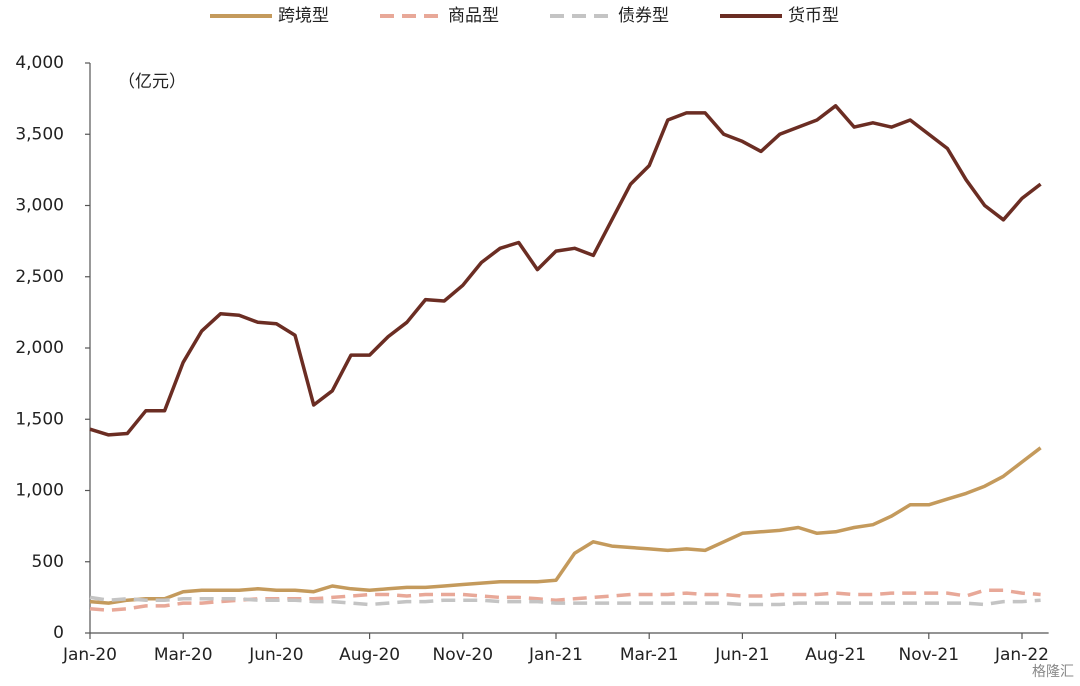 The width and height of the screenshot is (1080, 686). I want to click on series-line, so click(565, 601).